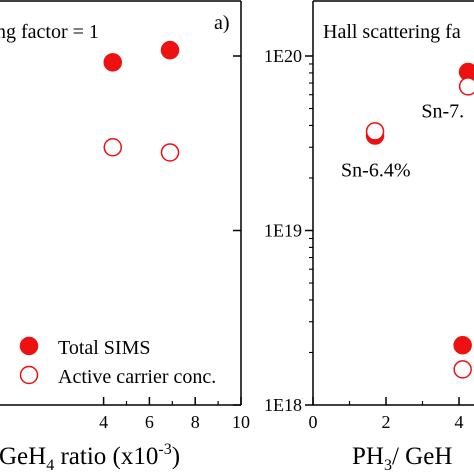 The image size is (474, 474). Describe the element at coordinates (402, 141) in the screenshot. I see `right-point-labels: Sn-6.4% Sn-7.` at that location.